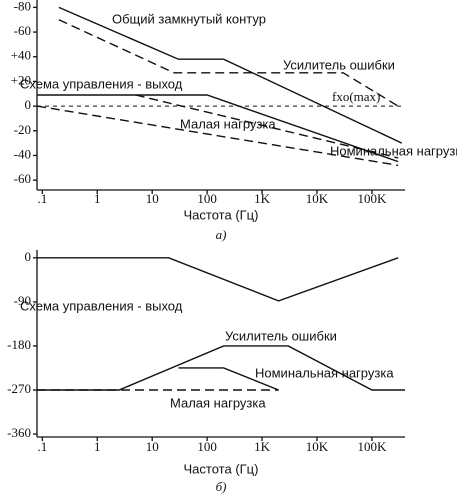 This screenshot has width=457, height=496. Describe the element at coordinates (22, 6) in the screenshot. I see `y-tick-label: -80` at that location.